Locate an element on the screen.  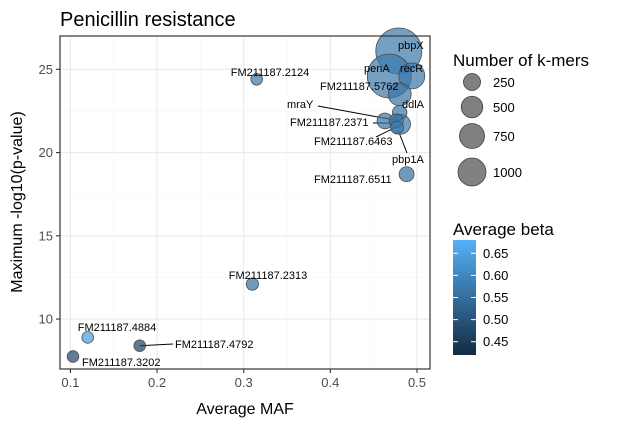
color-legend-label: 0.65 is located at coordinates (495, 253).